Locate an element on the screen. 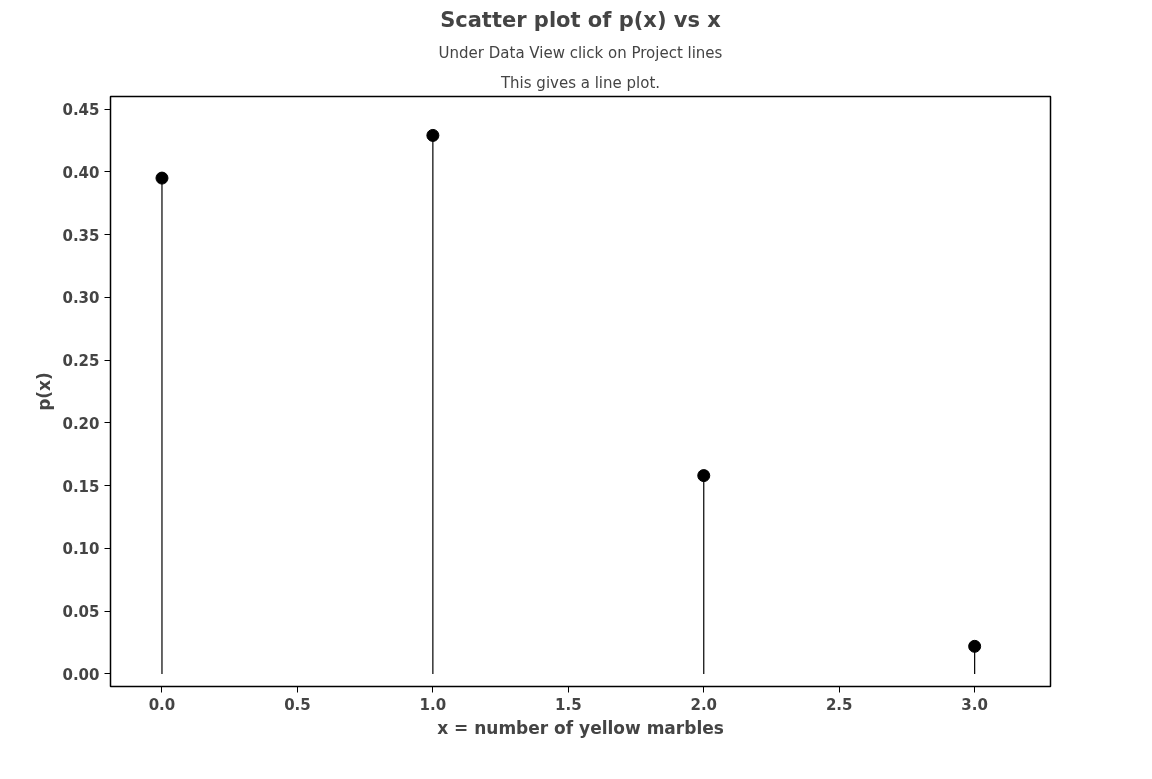 This screenshot has width=1152, height=779. x-tick-label: 2.5 is located at coordinates (839, 704).